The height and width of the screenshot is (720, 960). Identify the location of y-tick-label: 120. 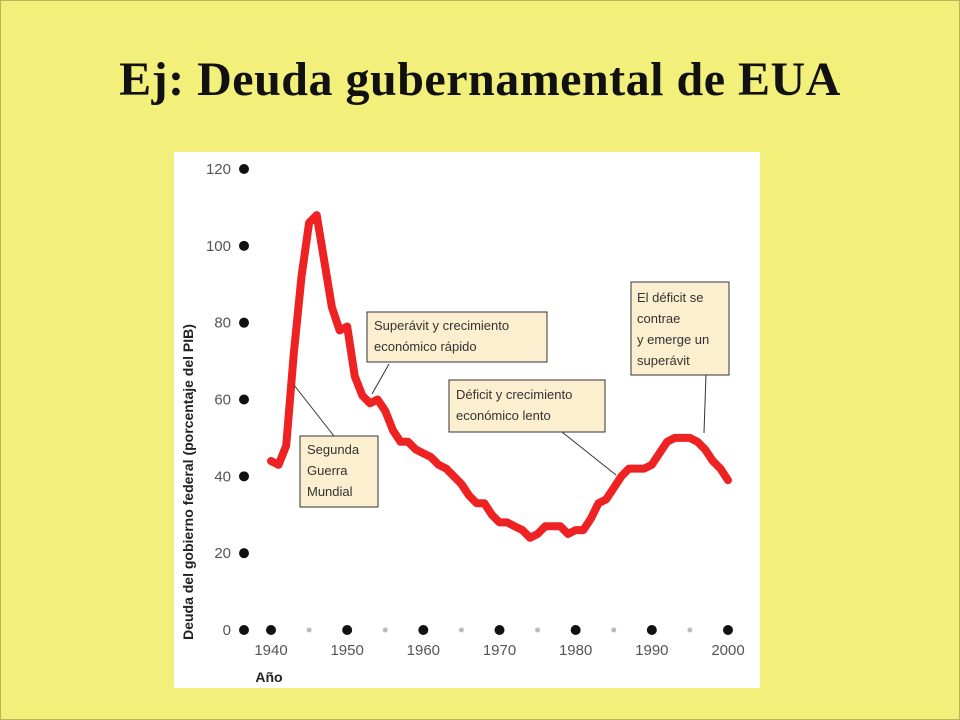
(218, 169).